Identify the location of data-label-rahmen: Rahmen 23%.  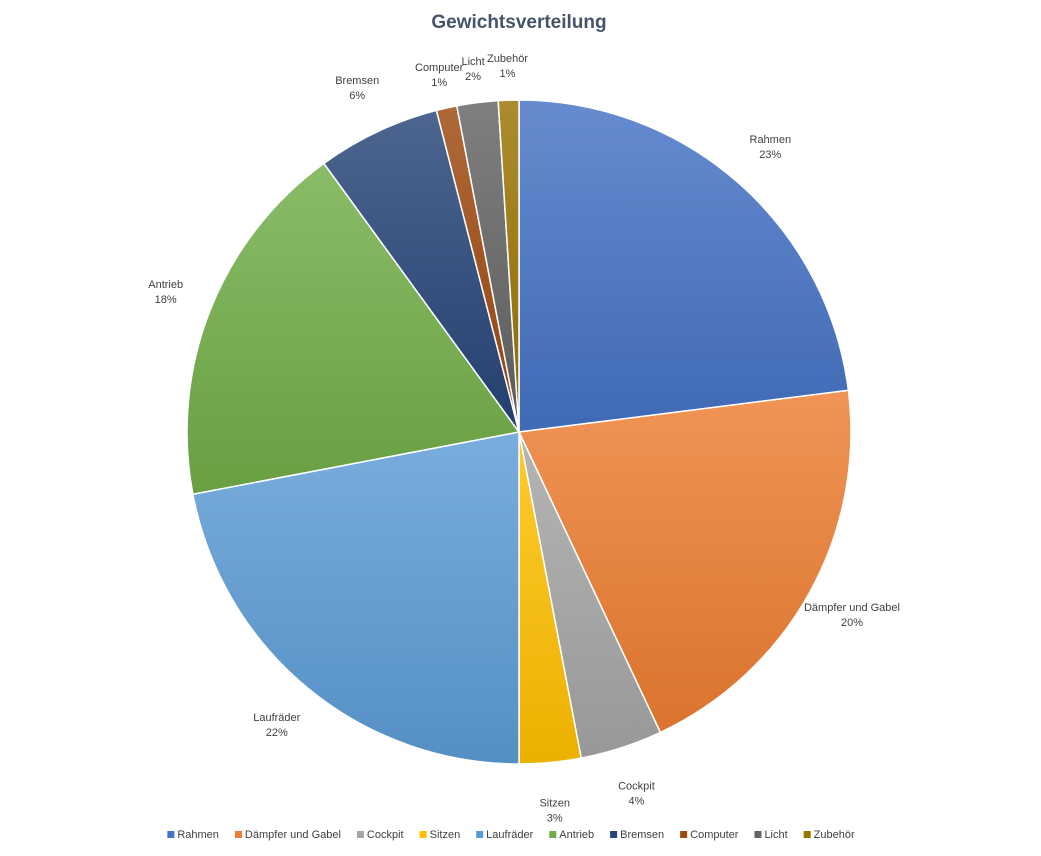
(771, 147).